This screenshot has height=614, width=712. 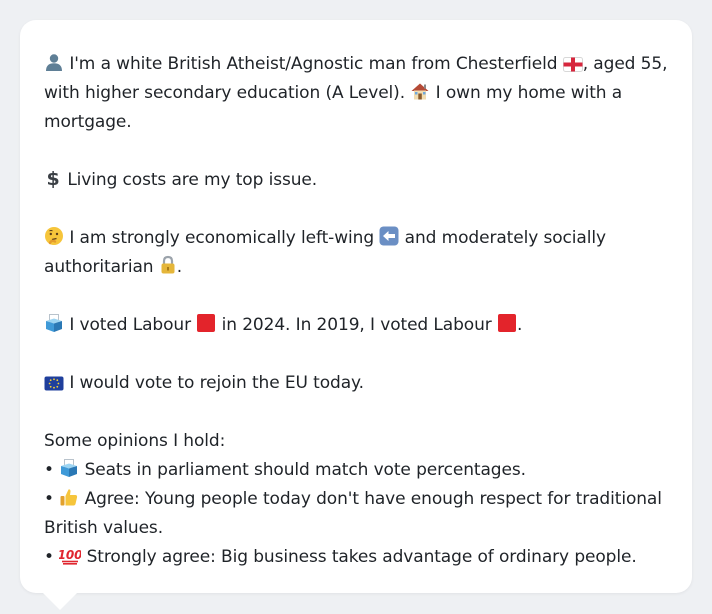 I want to click on top-issue-paragraph: $ Living costs are my top issue., so click(x=357, y=180).